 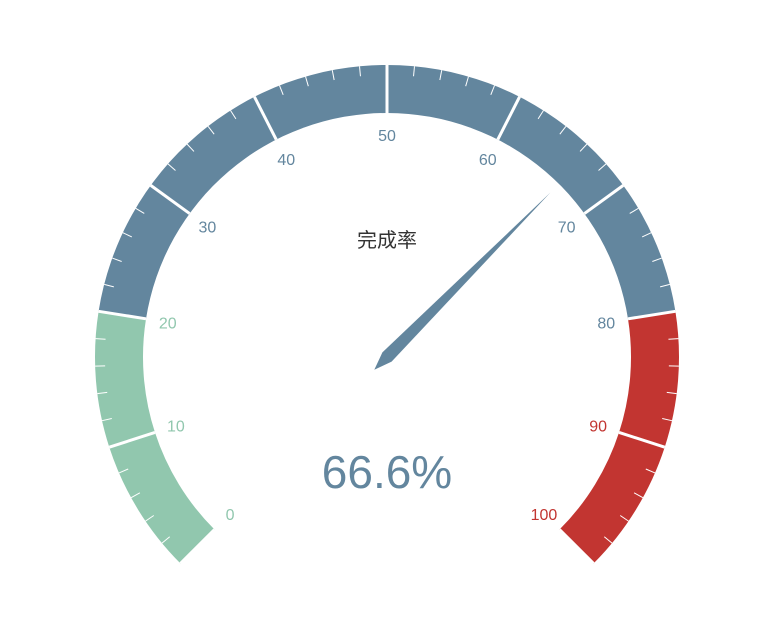 I want to click on gauge-pointer, so click(x=462, y=281).